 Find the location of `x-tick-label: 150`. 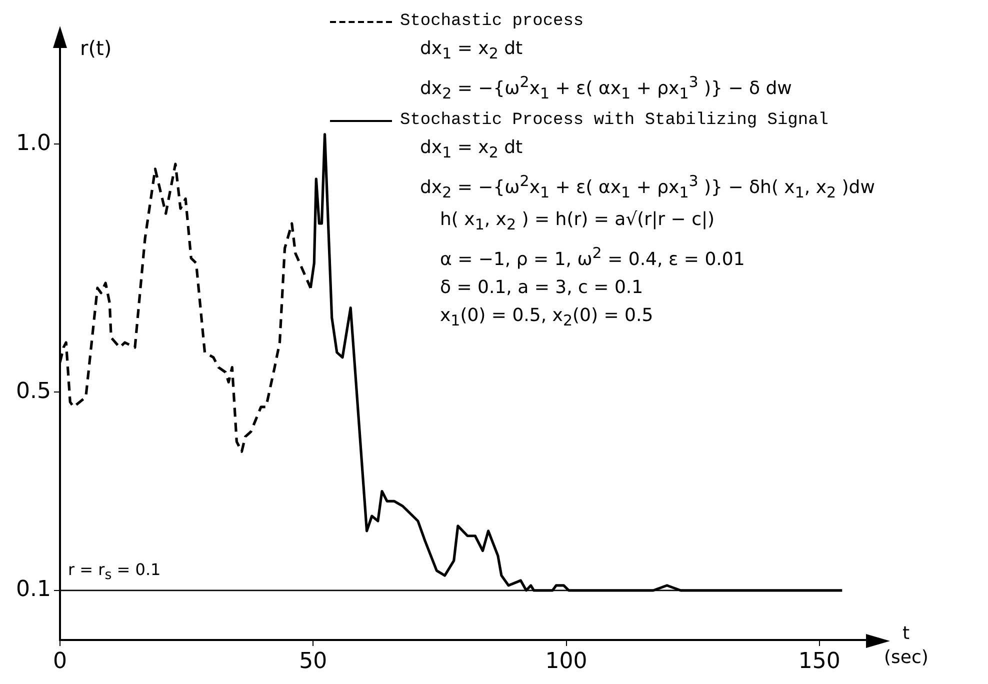

x-tick-label: 150 is located at coordinates (819, 661).